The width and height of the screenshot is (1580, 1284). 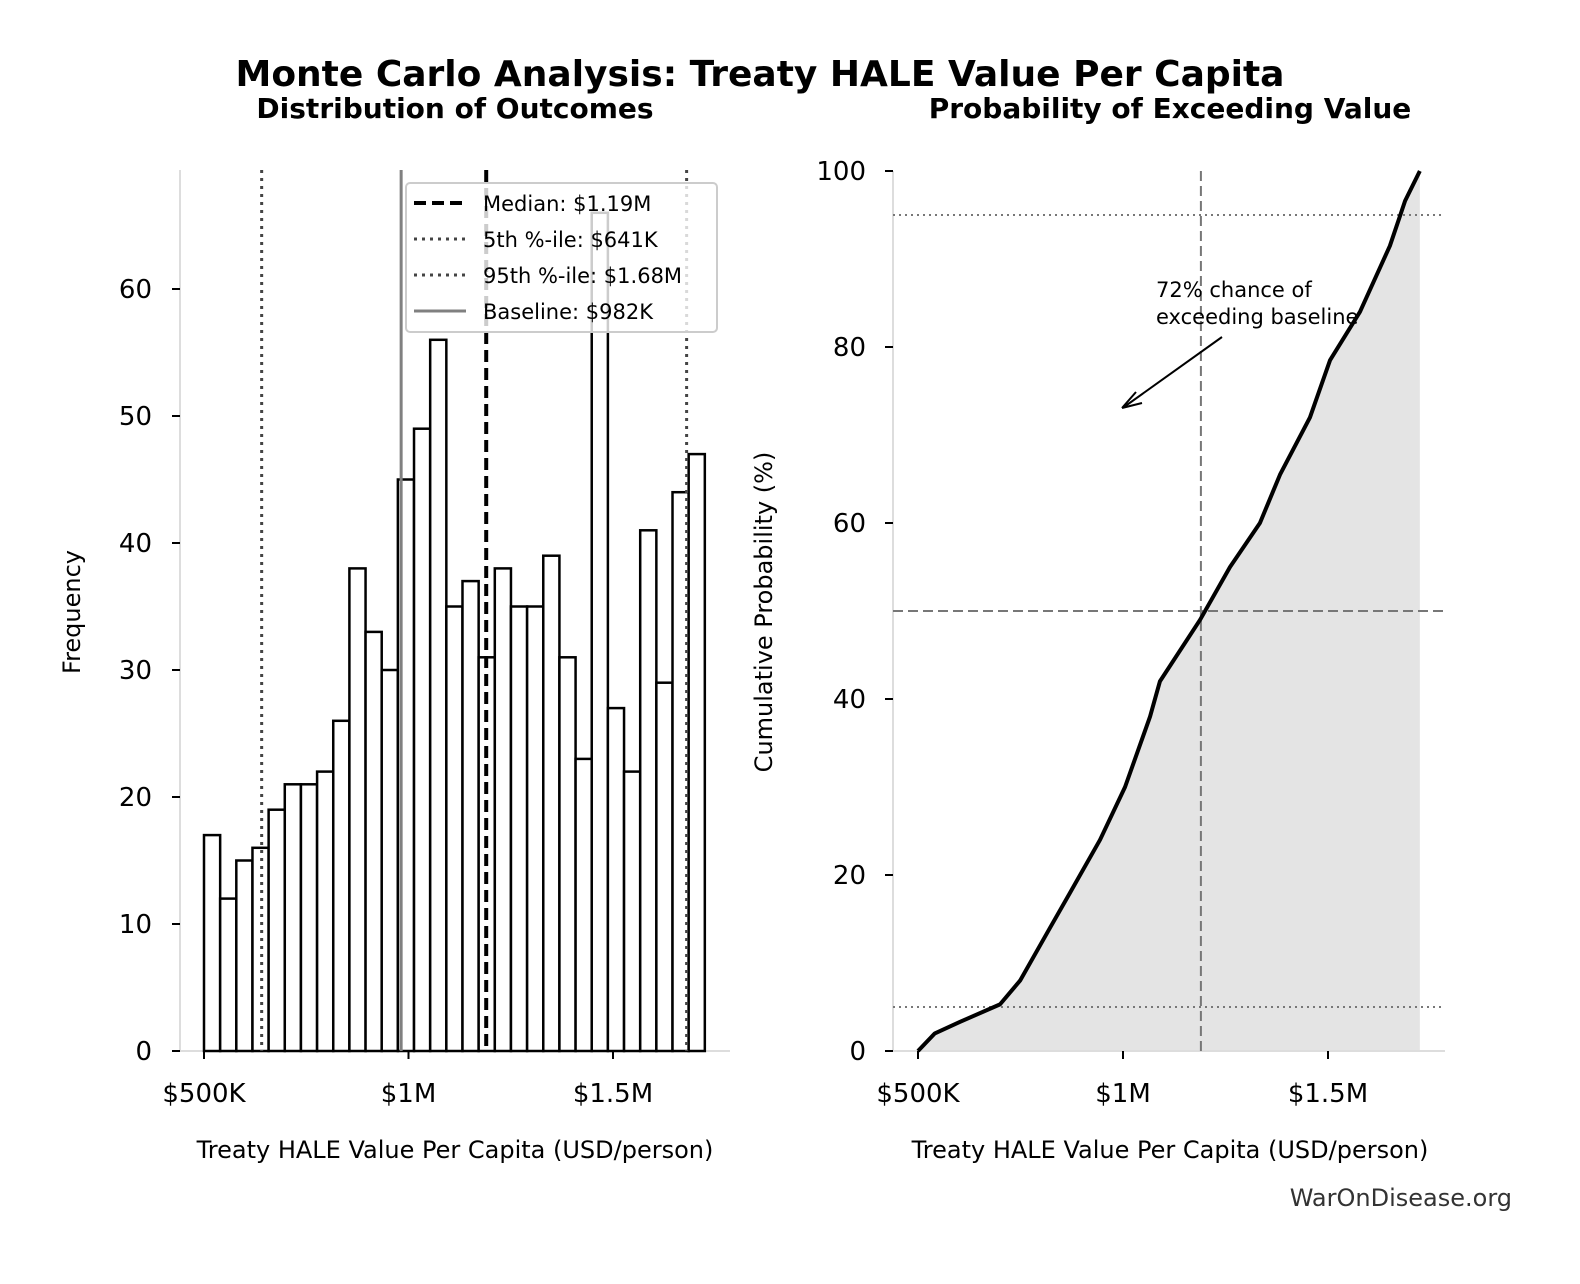 I want to click on y-tick-label: 100, so click(x=841, y=172).